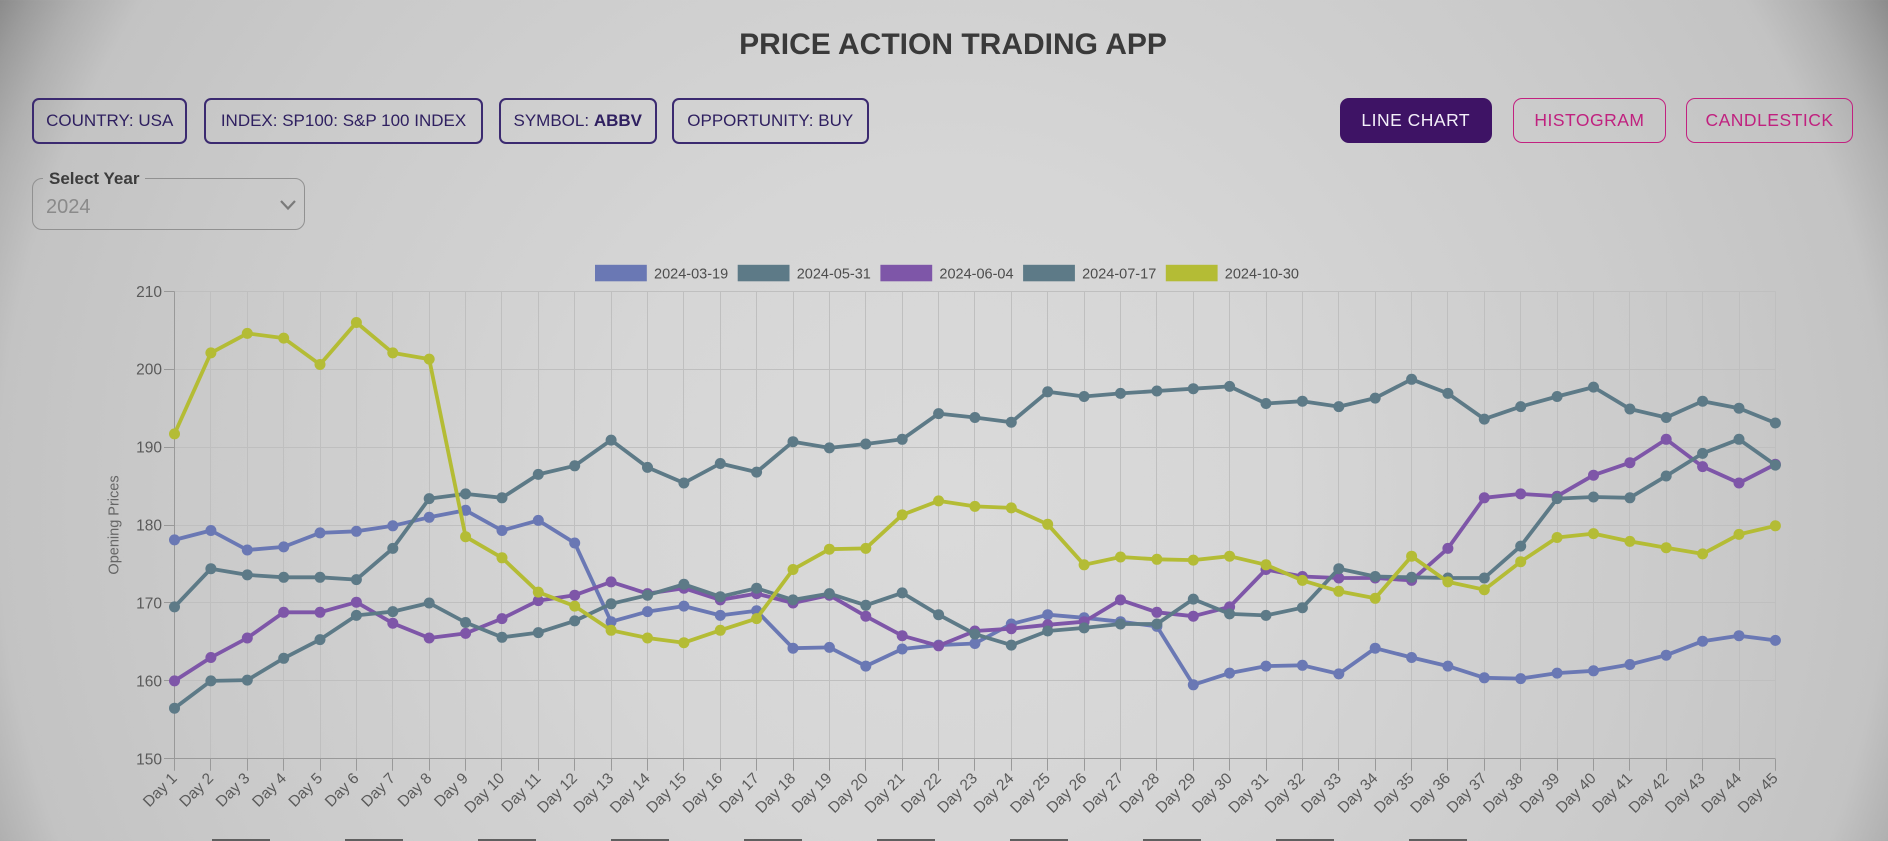 This screenshot has height=841, width=1888. What do you see at coordinates (557, 793) in the screenshot?
I see `svg-text: Day 12` at bounding box center [557, 793].